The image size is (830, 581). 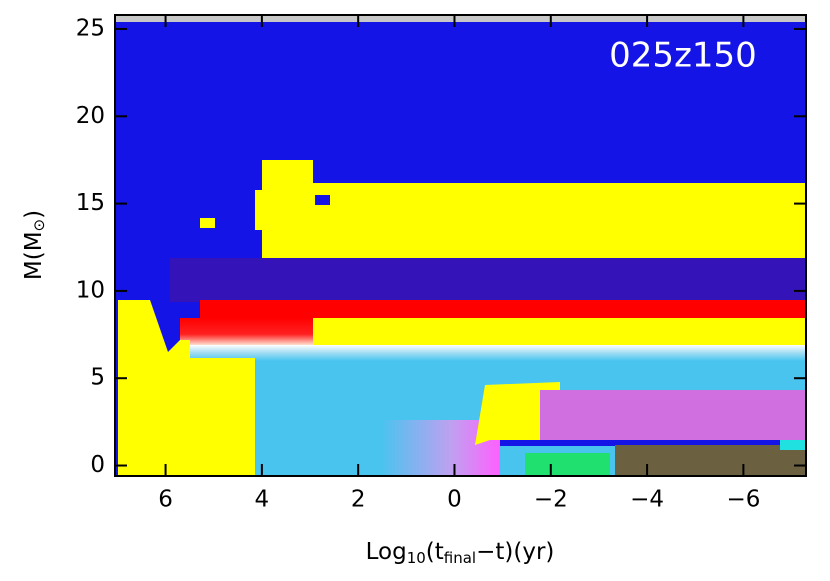 What do you see at coordinates (647, 500) in the screenshot?
I see `x-tick-label: −4` at bounding box center [647, 500].